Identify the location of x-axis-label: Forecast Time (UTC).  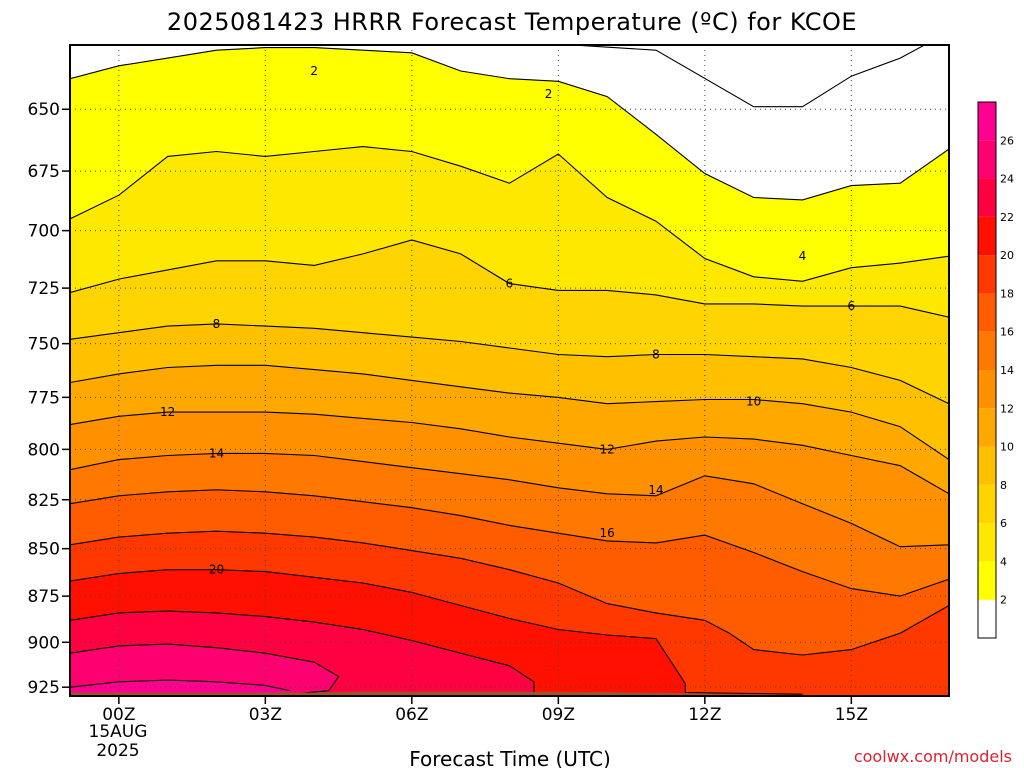
(510, 757).